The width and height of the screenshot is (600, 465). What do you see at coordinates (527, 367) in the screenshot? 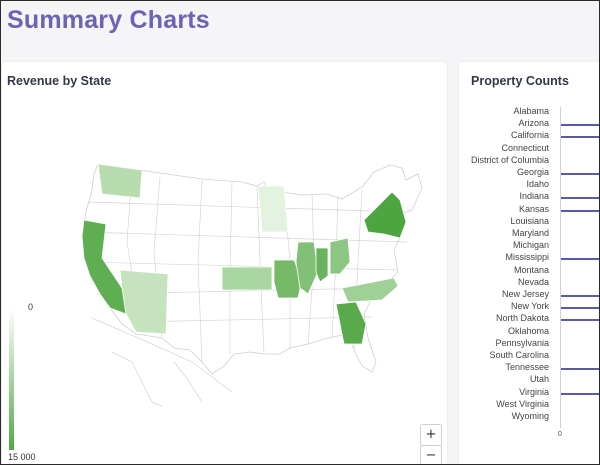
I see `category-label: Tennessee` at bounding box center [527, 367].